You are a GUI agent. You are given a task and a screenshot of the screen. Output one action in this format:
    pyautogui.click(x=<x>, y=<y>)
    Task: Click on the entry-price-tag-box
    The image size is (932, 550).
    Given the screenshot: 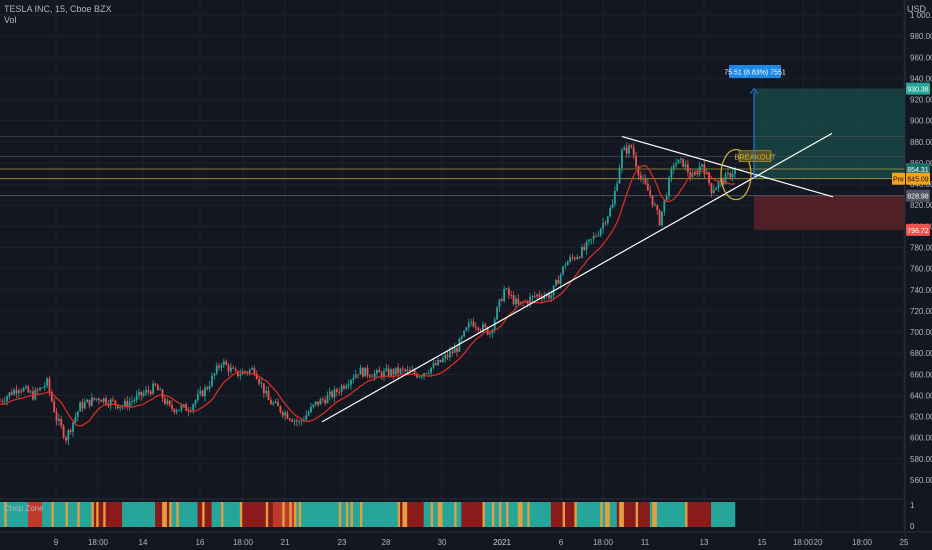 What is the action you would take?
    pyautogui.click(x=918, y=178)
    